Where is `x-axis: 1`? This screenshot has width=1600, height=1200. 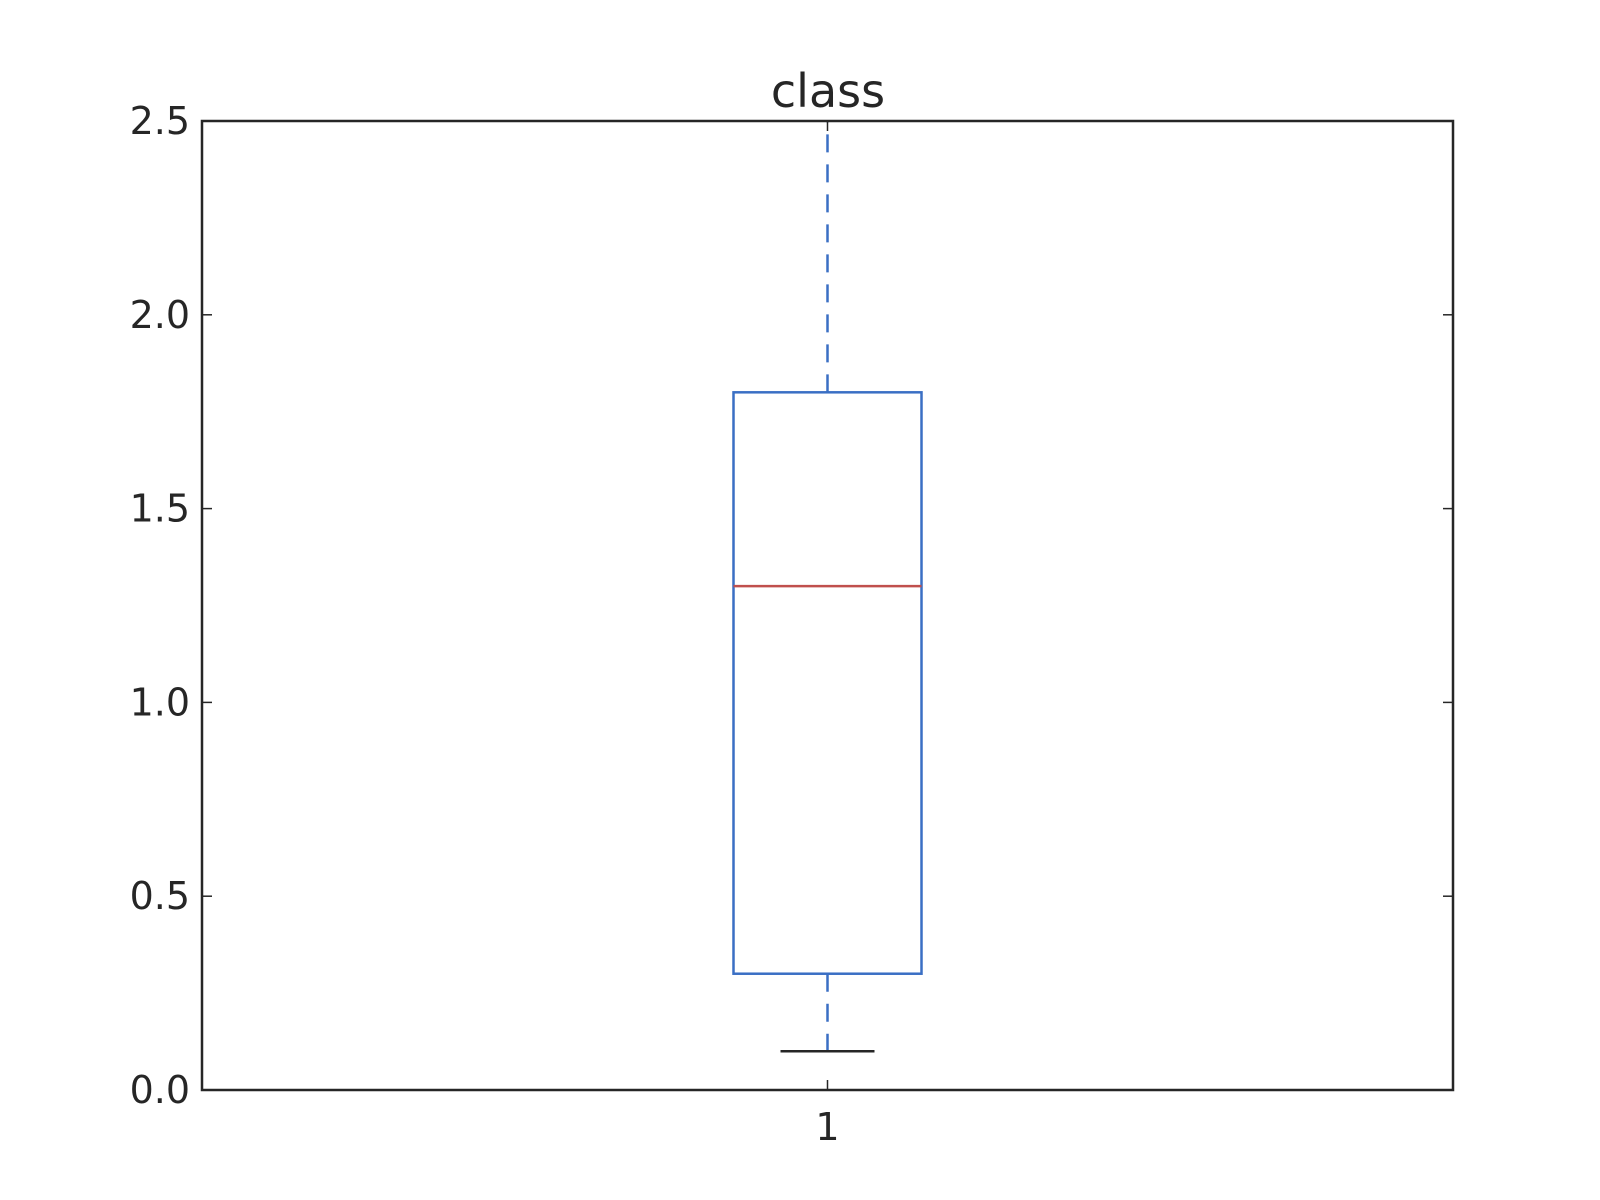 x-axis: 1 is located at coordinates (827, 635).